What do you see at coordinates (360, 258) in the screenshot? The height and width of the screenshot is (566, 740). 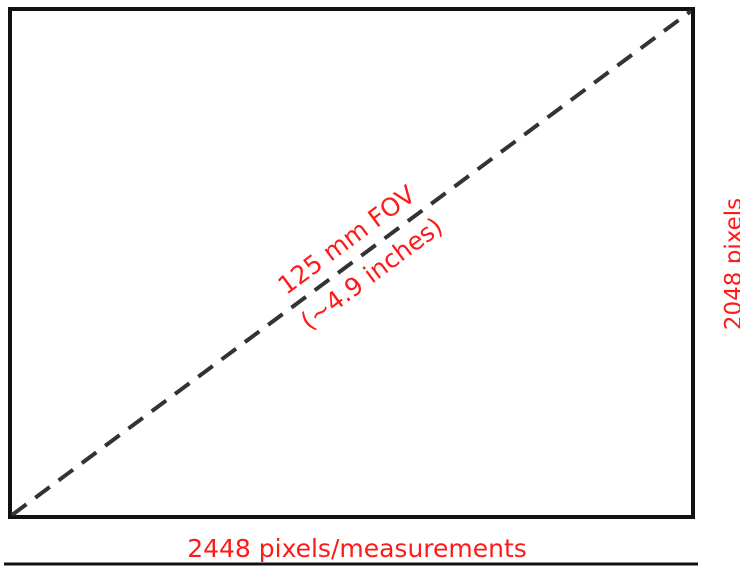 I see `diagonal-label-group: 125 mm FOV (~4.9 inches)` at bounding box center [360, 258].